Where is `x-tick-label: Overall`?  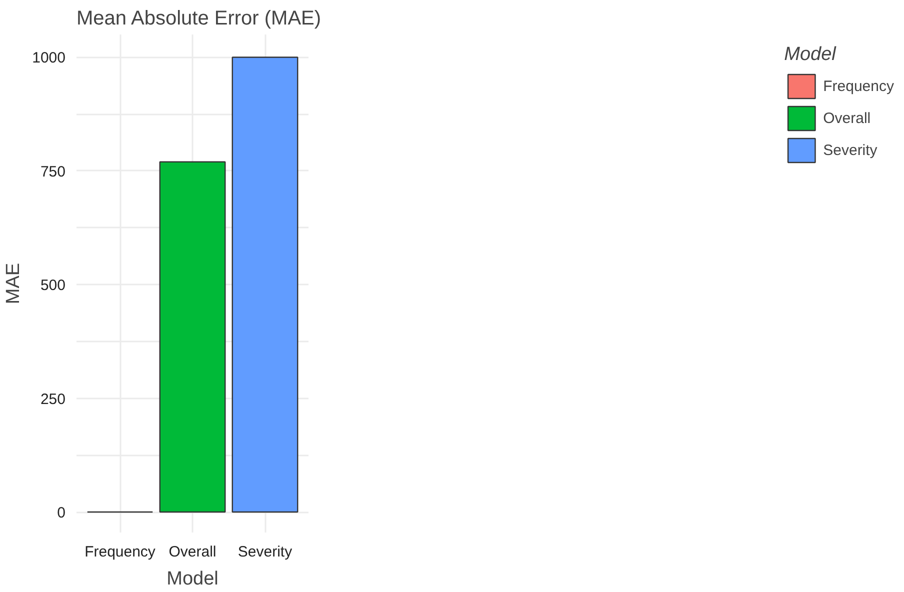
x-tick-label: Overall is located at coordinates (192, 552).